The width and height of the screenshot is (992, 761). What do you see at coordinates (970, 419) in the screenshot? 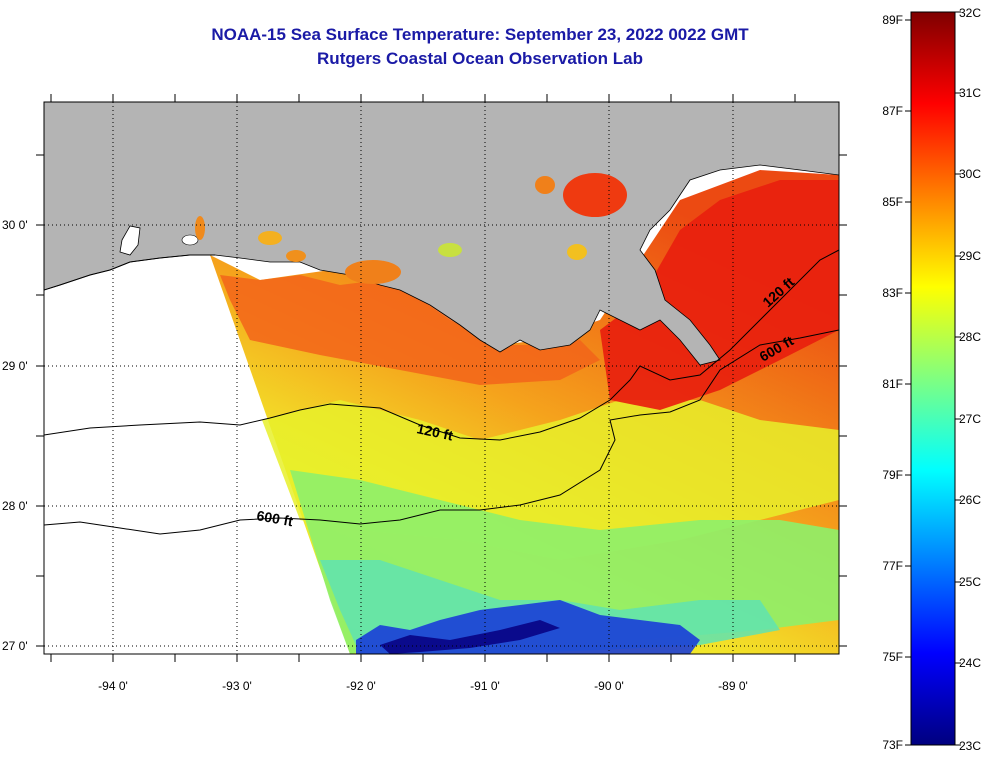
I see `colorbar-c-label: 27C` at bounding box center [970, 419].